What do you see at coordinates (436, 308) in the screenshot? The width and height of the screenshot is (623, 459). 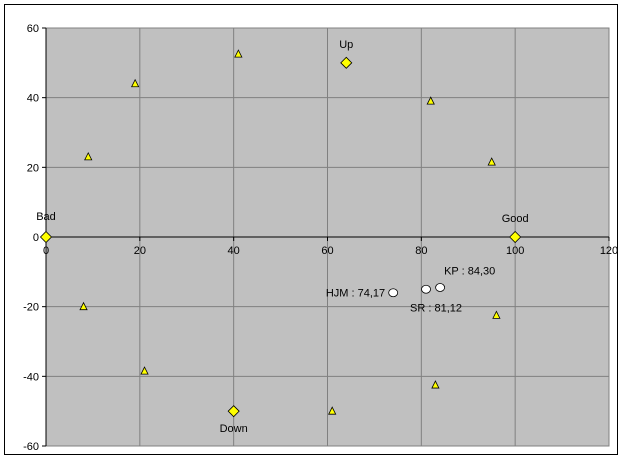 I see `circle-label: SR : 81,12` at bounding box center [436, 308].